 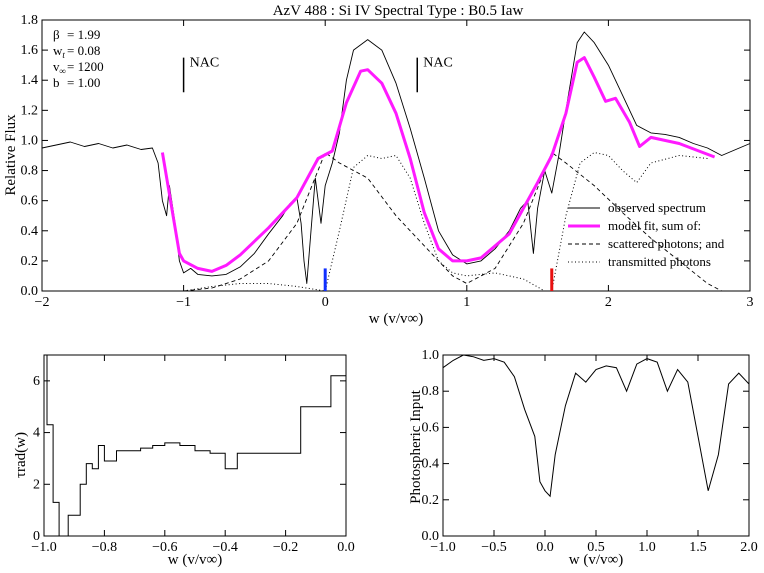 I want to click on x-tick-label: 3, so click(x=750, y=302).